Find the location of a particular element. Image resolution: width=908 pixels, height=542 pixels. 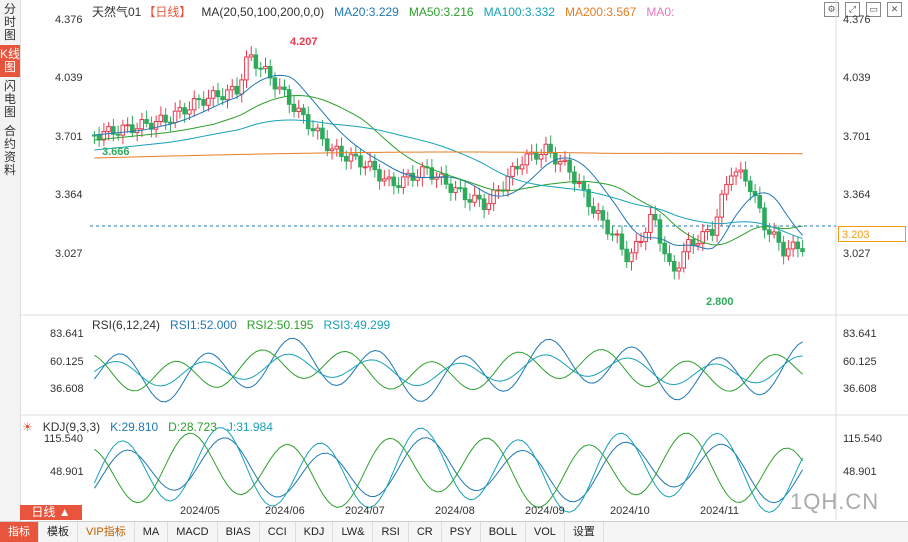

rsi-axis-right-2: 36.608 is located at coordinates (860, 389).